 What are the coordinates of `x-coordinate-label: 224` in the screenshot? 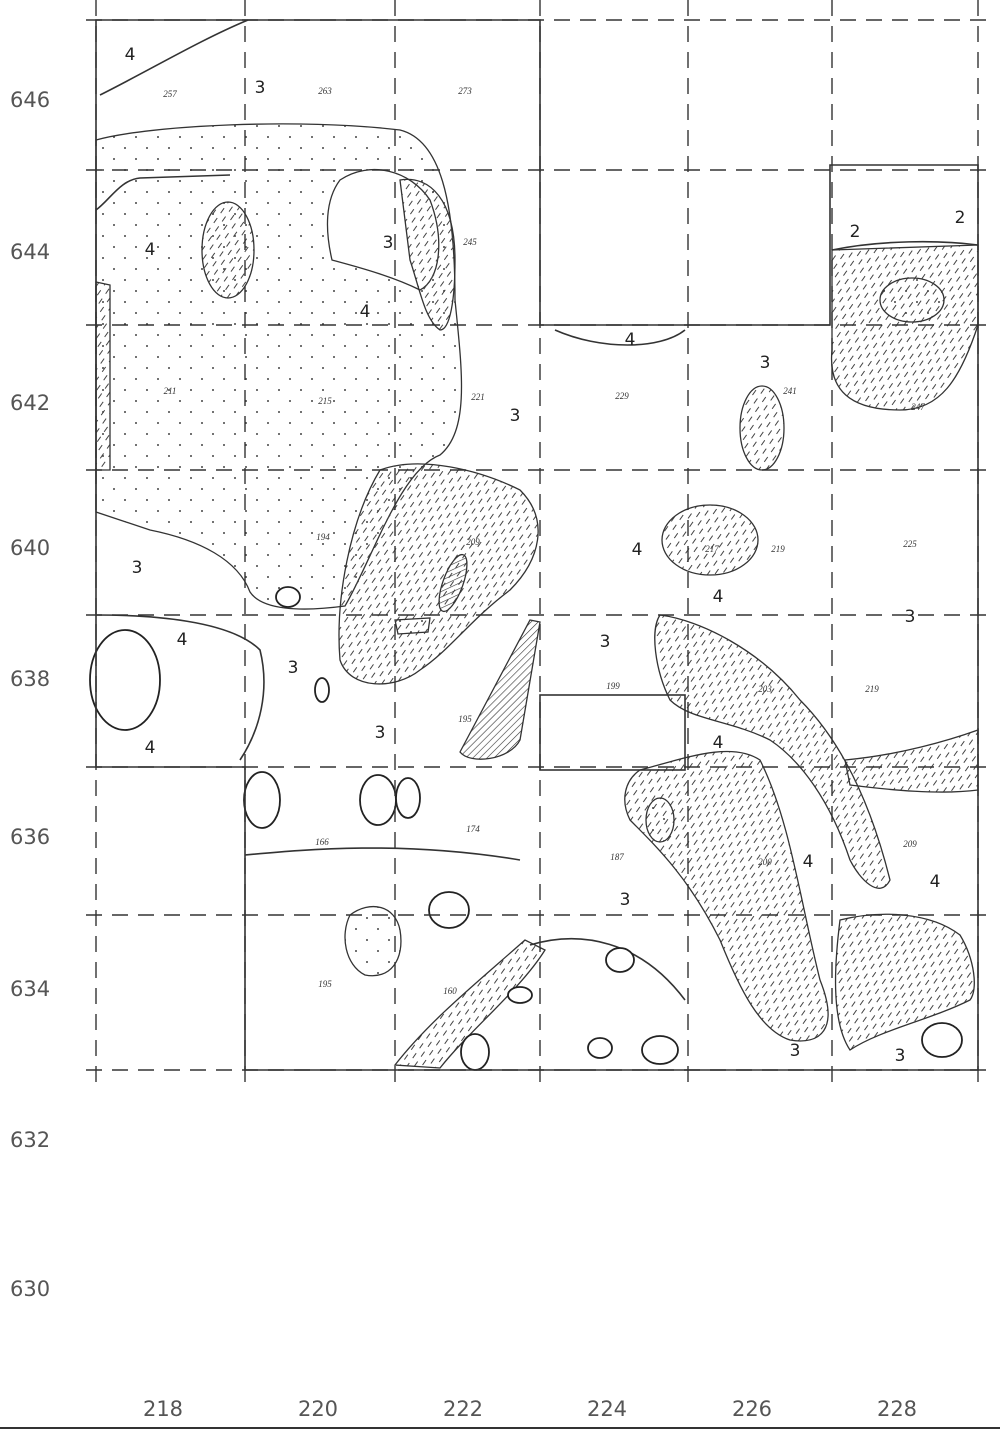 It's located at (607, 1409).